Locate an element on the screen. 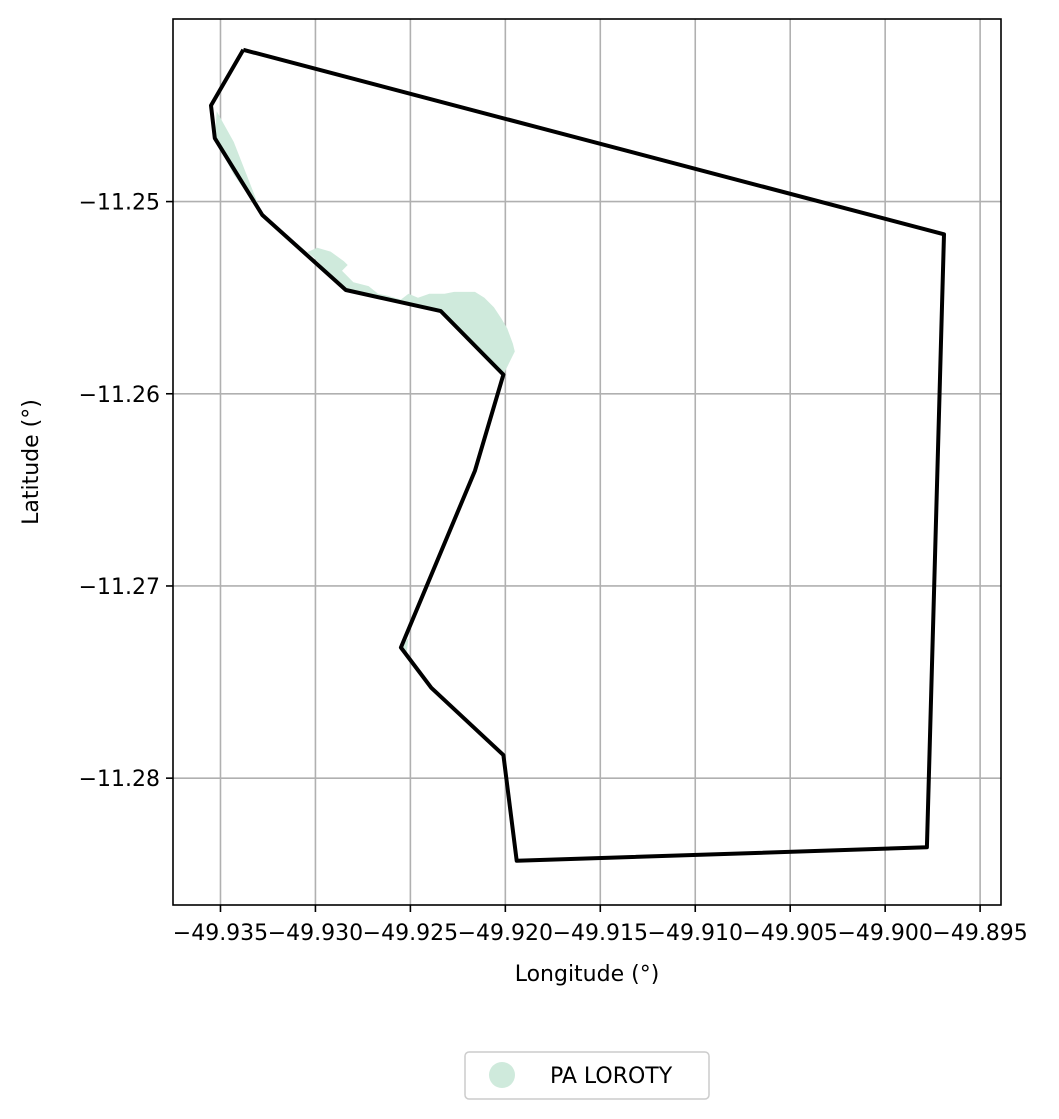 This screenshot has height=1119, width=1059. y-tick-label-11-28: −11.28 is located at coordinates (119, 779).